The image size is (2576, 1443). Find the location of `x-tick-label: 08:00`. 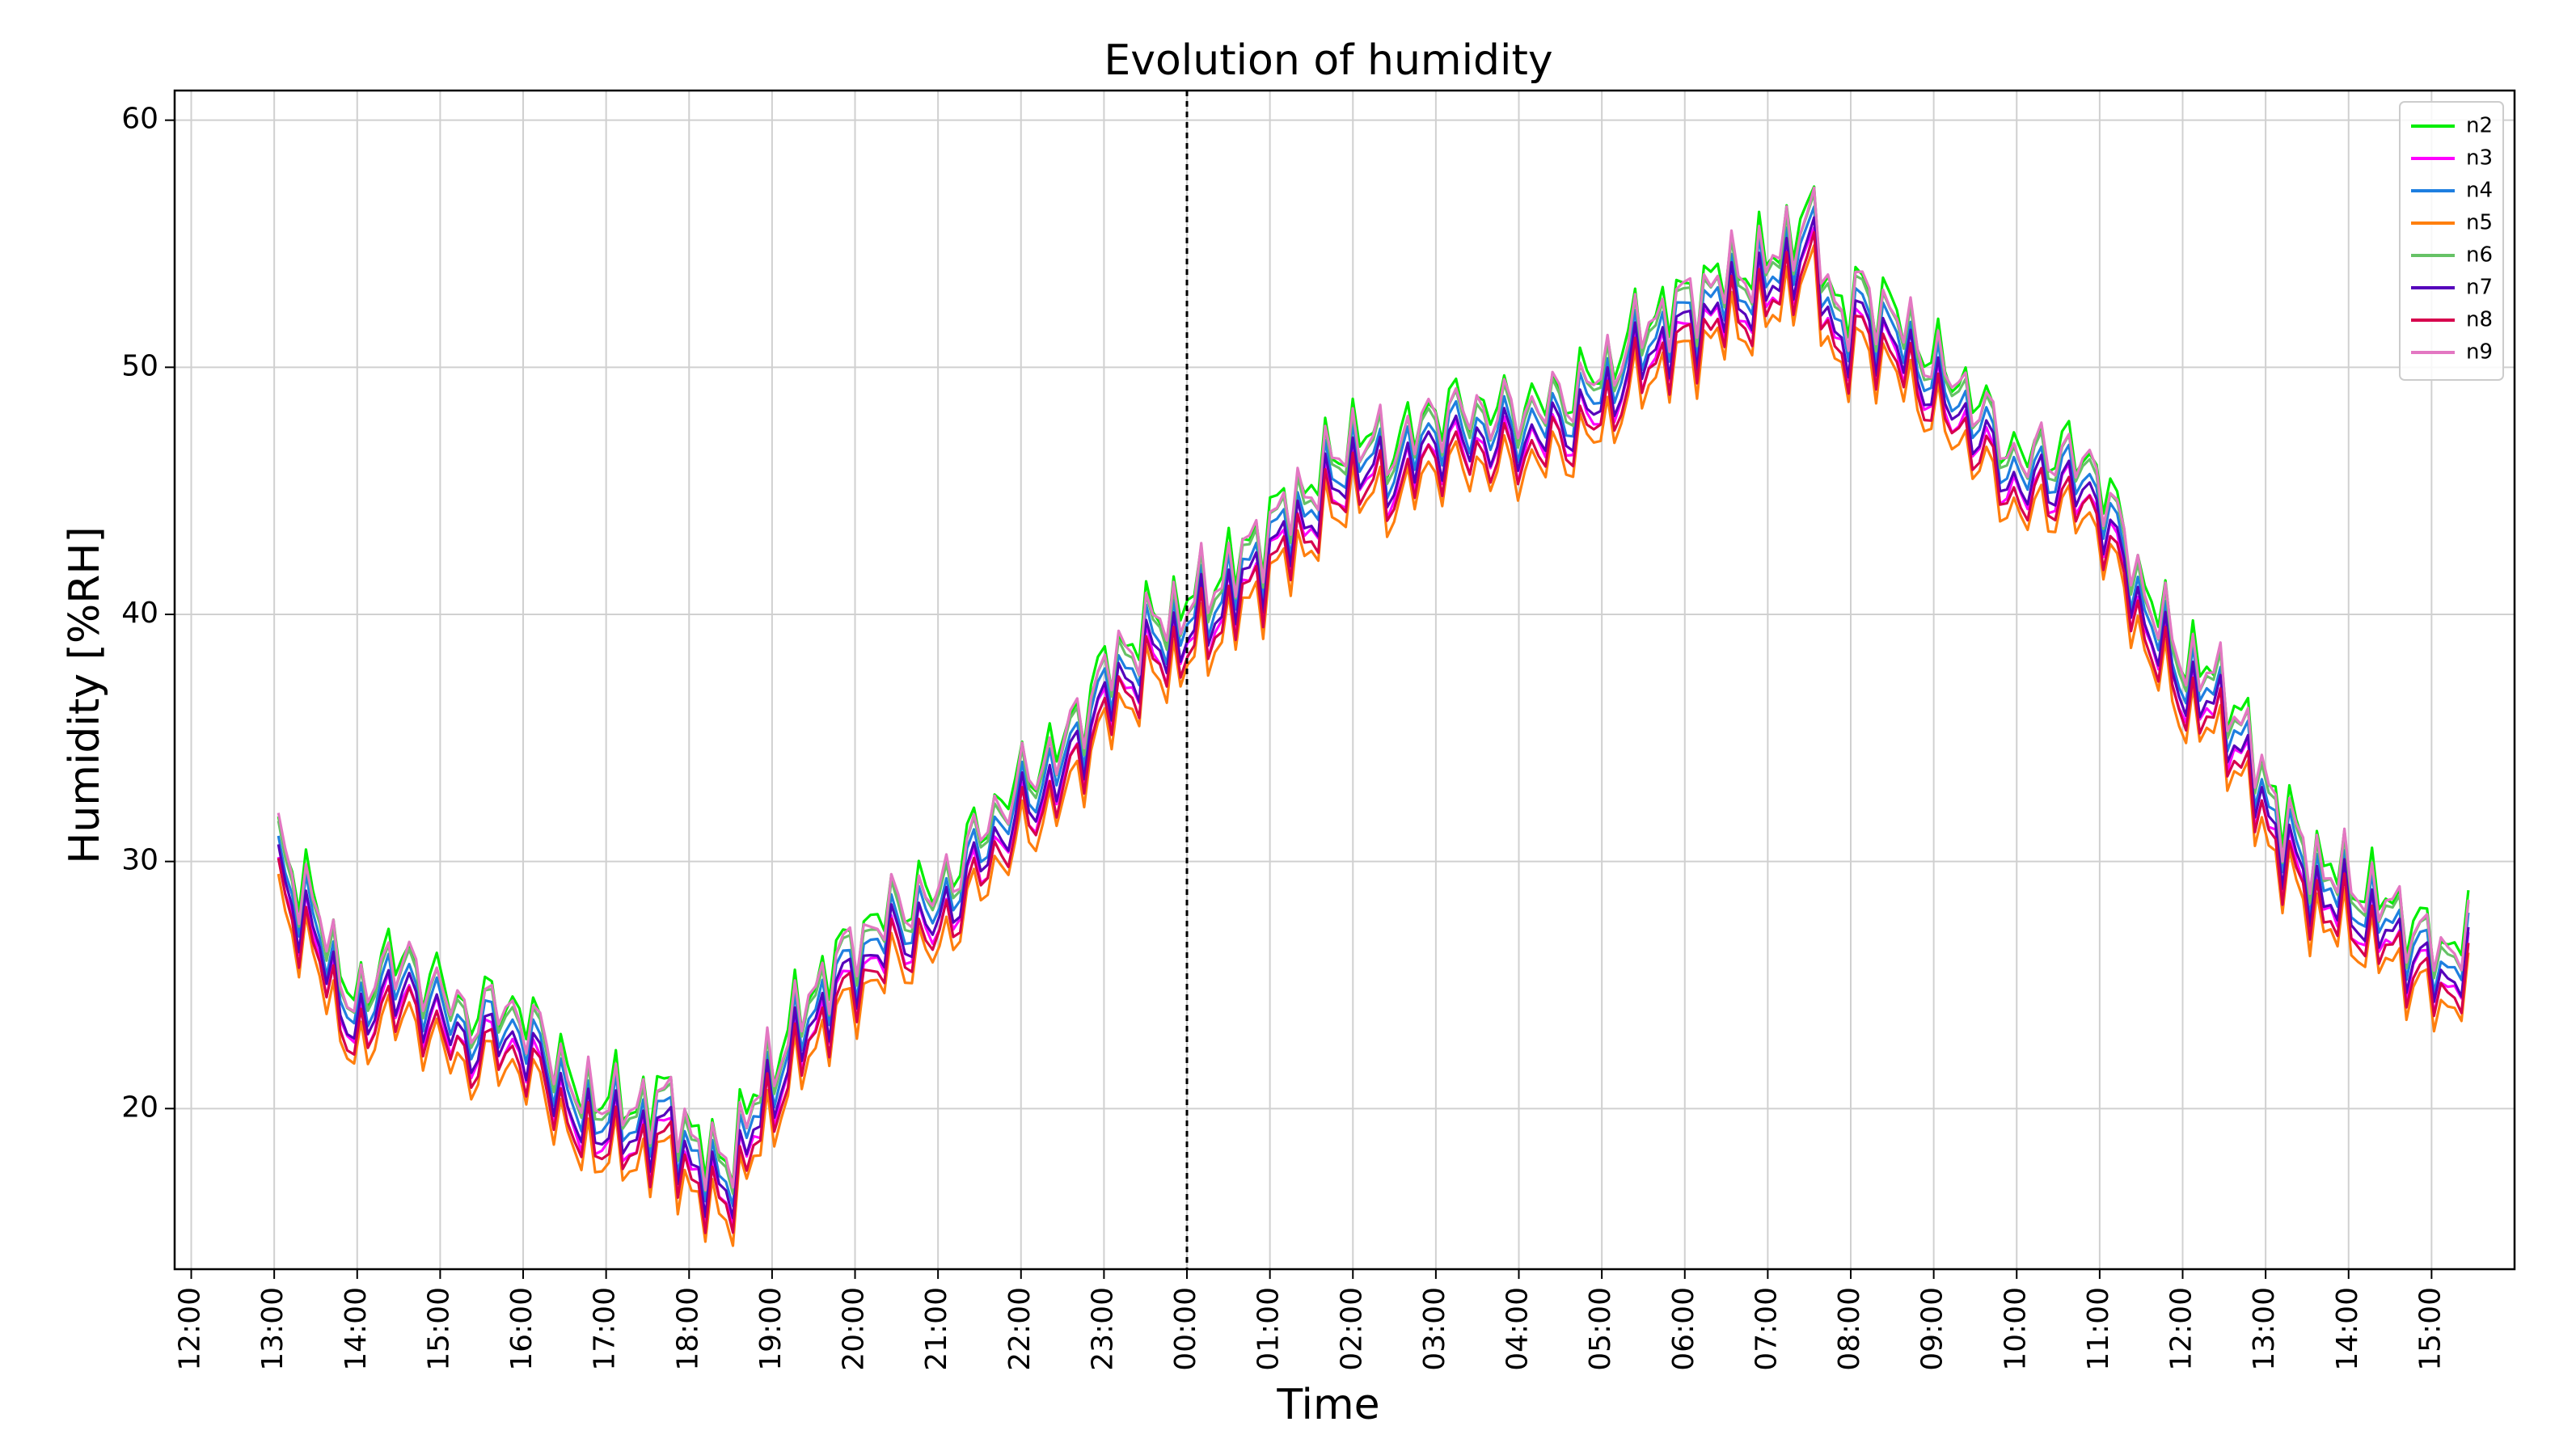

x-tick-label: 08:00 is located at coordinates (1849, 1329).